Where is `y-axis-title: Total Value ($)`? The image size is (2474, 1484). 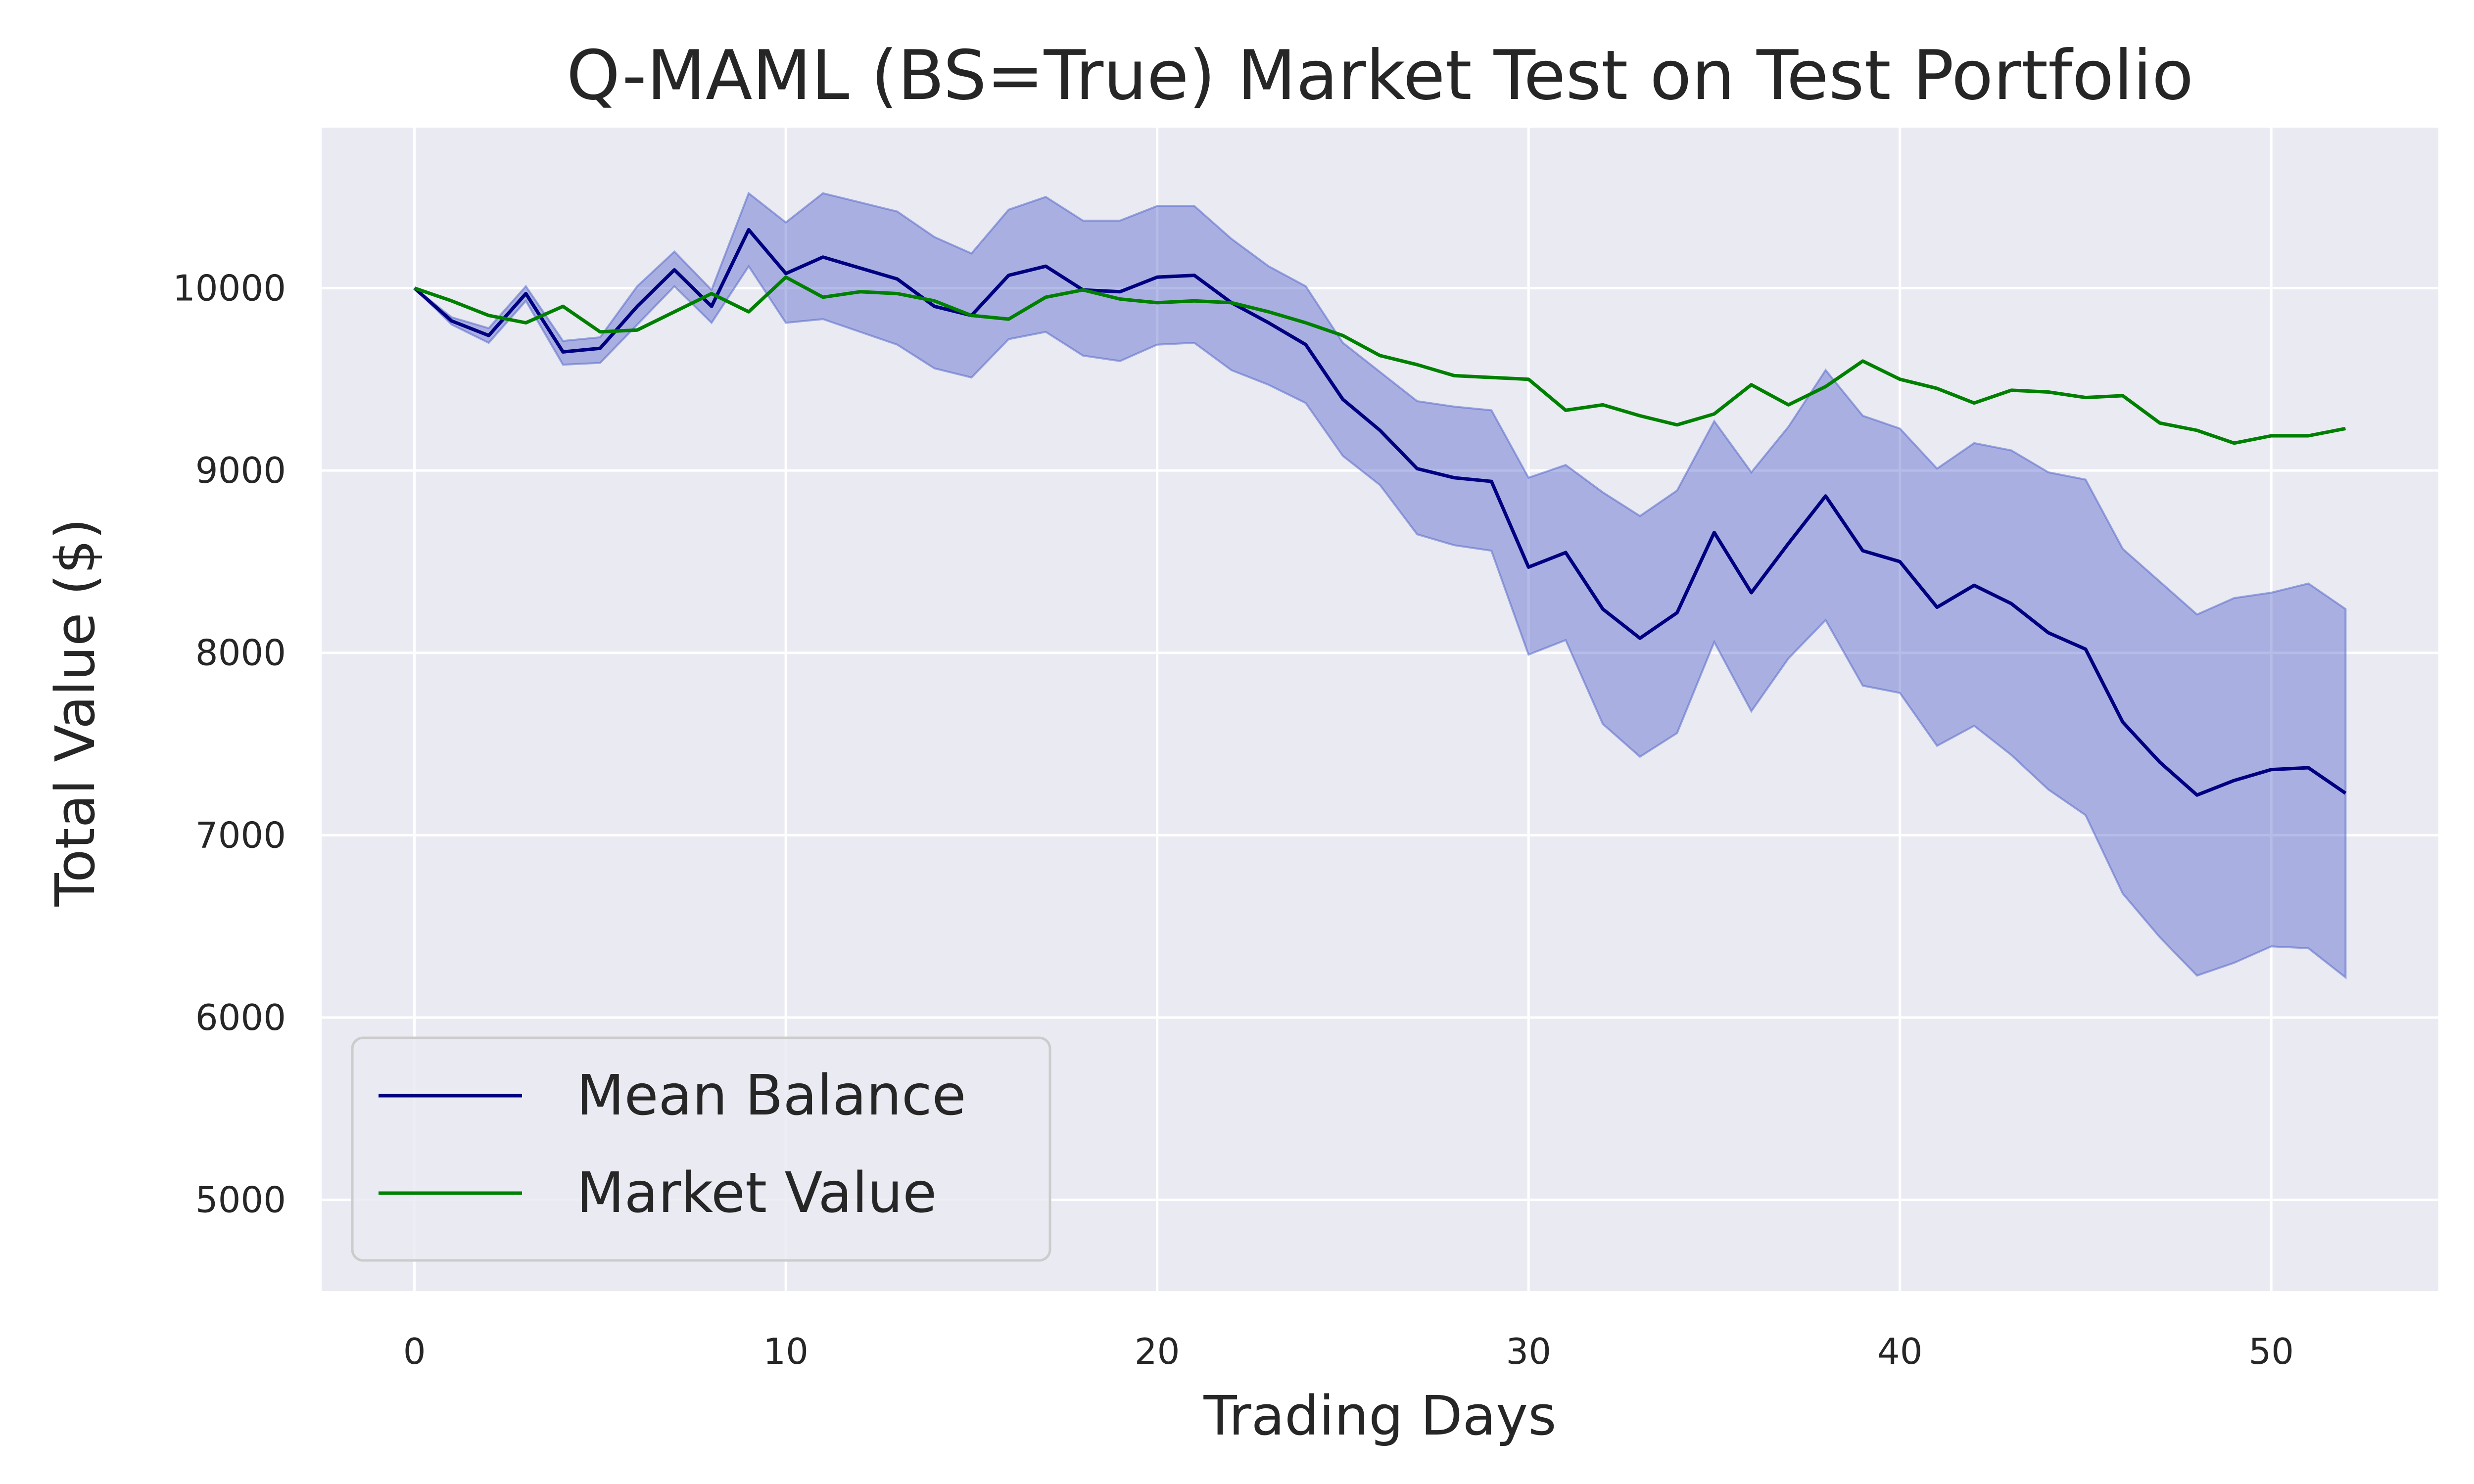
y-axis-title: Total Value ($) is located at coordinates (76, 712).